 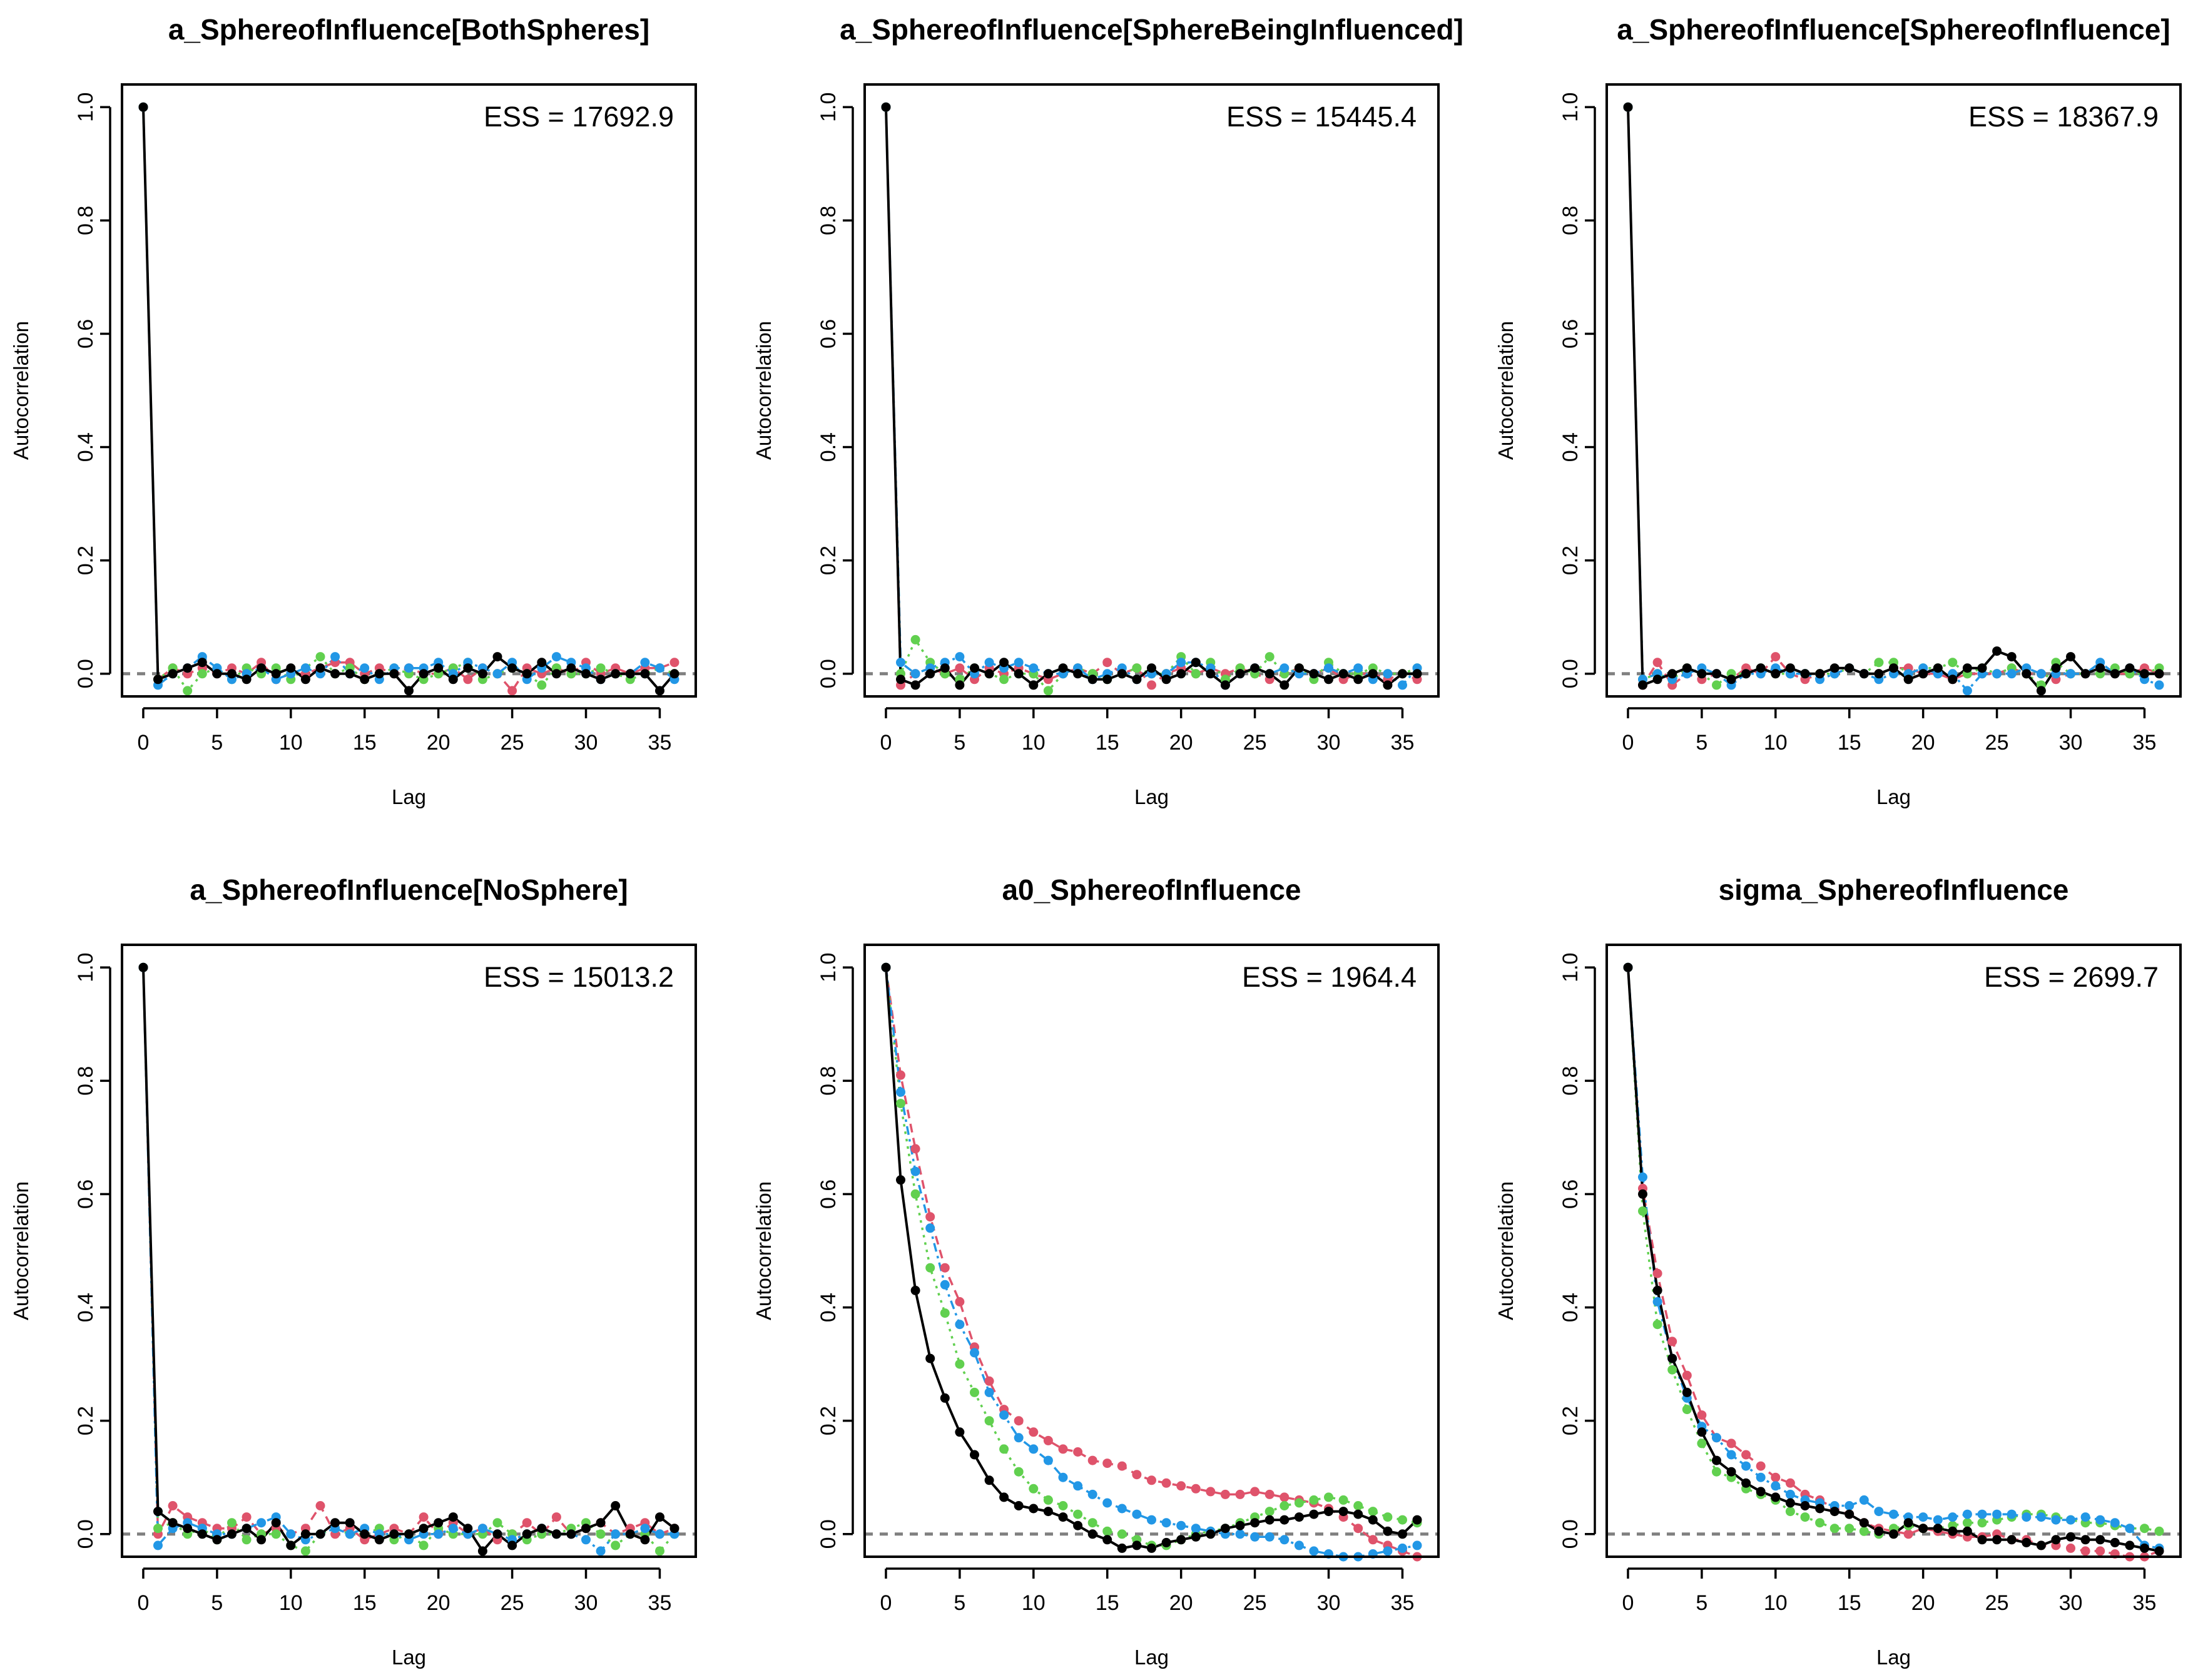 I want to click on x-tick-label: 15, so click(x=1849, y=743).